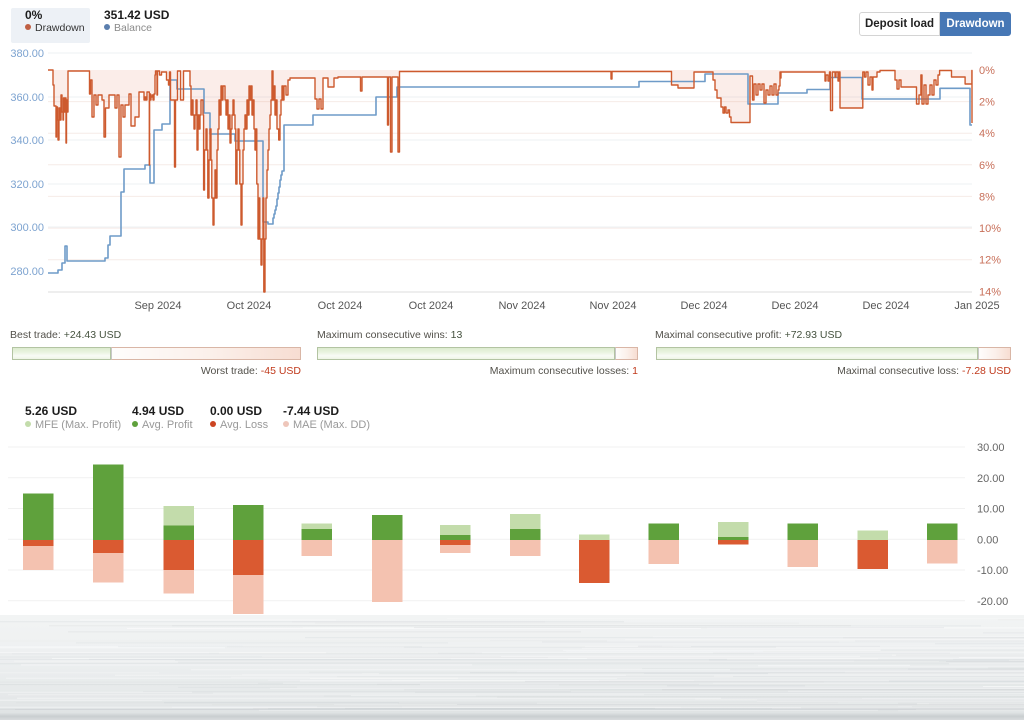 The width and height of the screenshot is (1024, 720). Describe the element at coordinates (27, 228) in the screenshot. I see `svg-text: 300.00` at that location.